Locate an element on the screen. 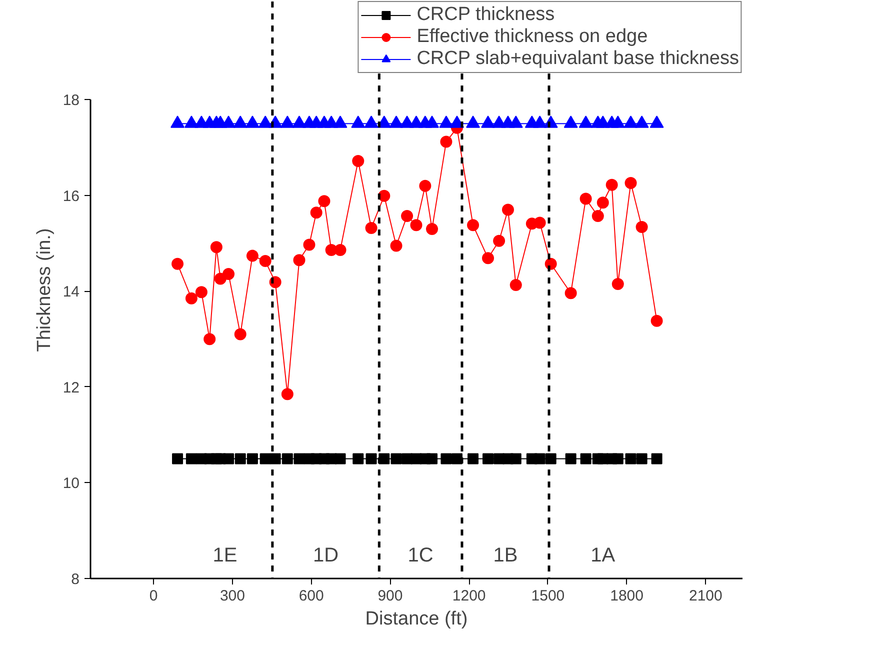  annotation: 1C is located at coordinates (421, 555).